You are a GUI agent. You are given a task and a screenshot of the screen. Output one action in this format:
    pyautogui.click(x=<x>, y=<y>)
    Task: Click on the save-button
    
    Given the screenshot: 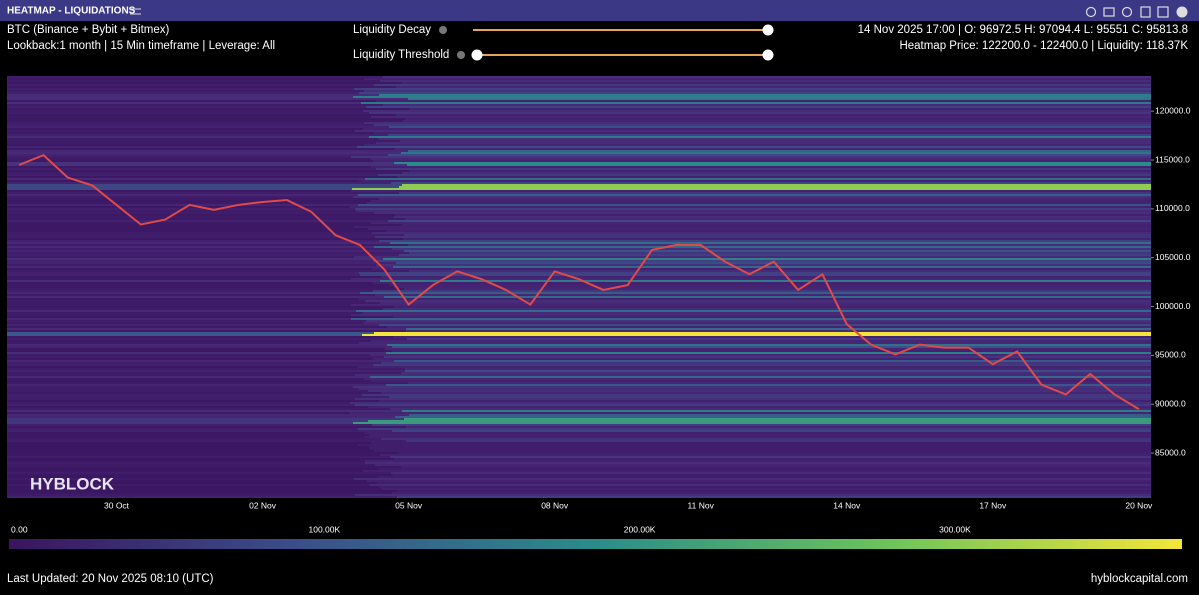 What is the action you would take?
    pyautogui.click(x=1145, y=12)
    